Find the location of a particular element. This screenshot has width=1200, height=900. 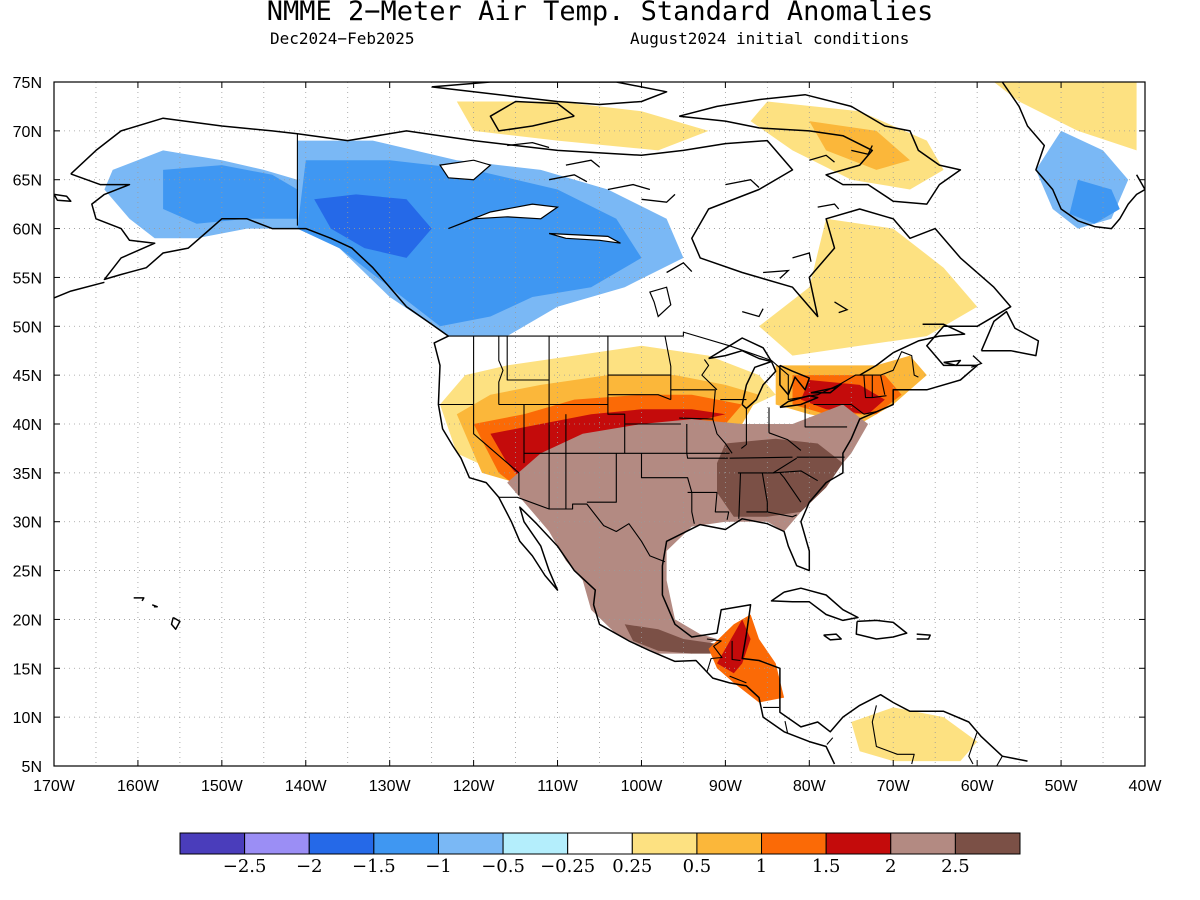

lat-label: 20N is located at coordinates (27, 620).